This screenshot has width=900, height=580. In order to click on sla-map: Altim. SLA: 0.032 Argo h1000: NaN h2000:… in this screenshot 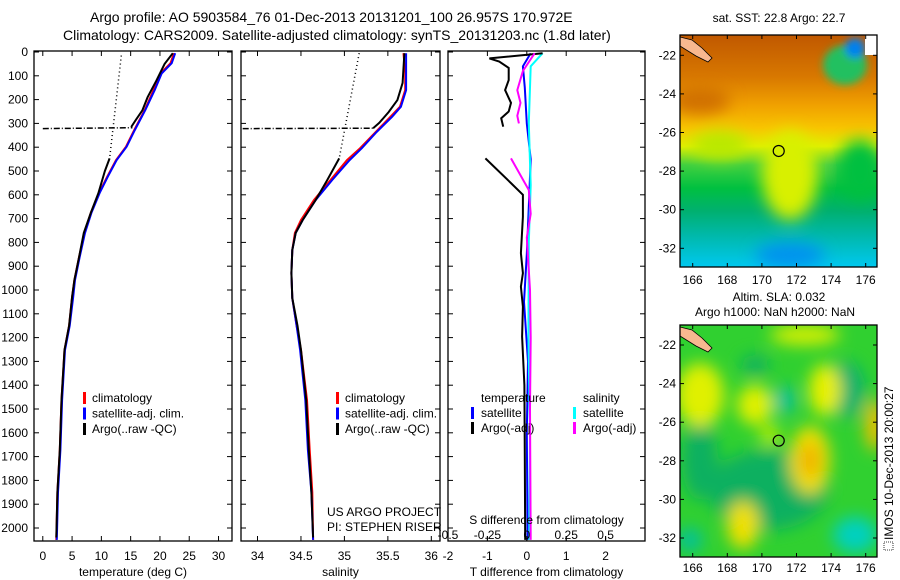, I will do `click(768, 432)`.